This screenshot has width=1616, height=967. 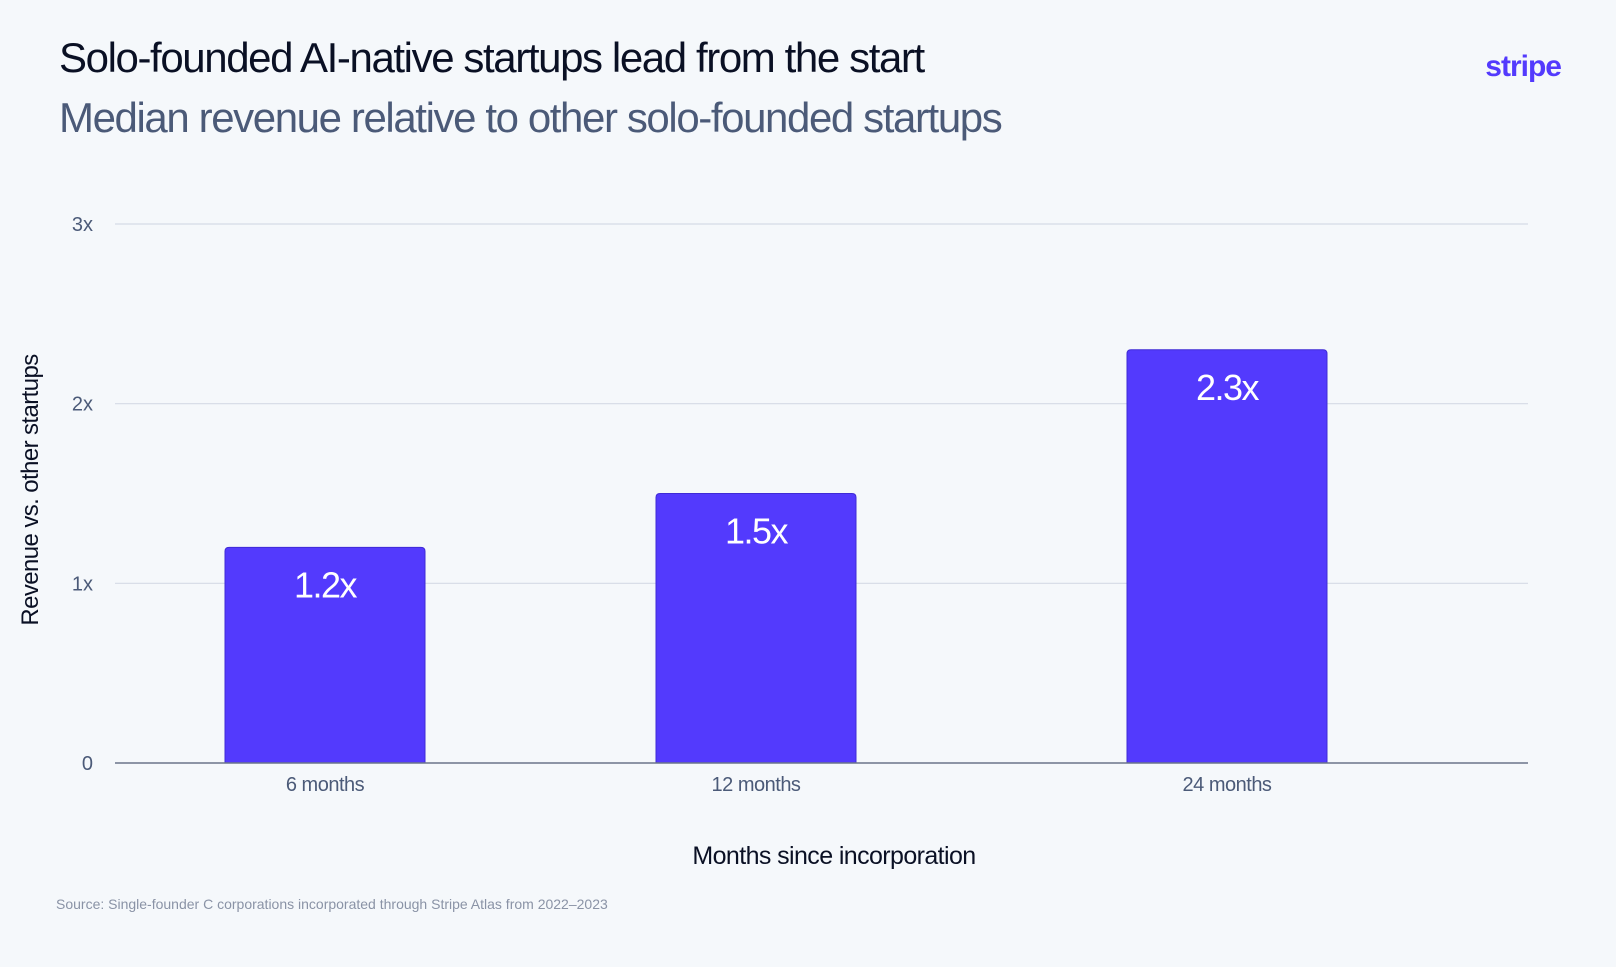 What do you see at coordinates (30, 490) in the screenshot?
I see `y-axis-label: Revenue vs. other startups` at bounding box center [30, 490].